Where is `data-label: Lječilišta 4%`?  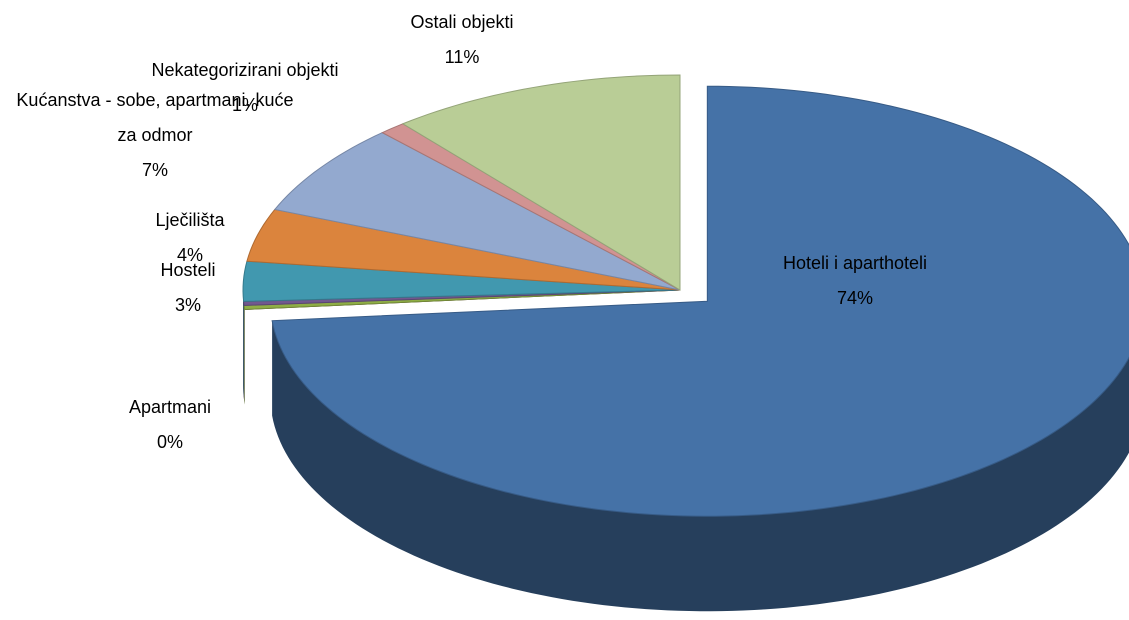
data-label: Lječilišta 4% is located at coordinates (189, 238).